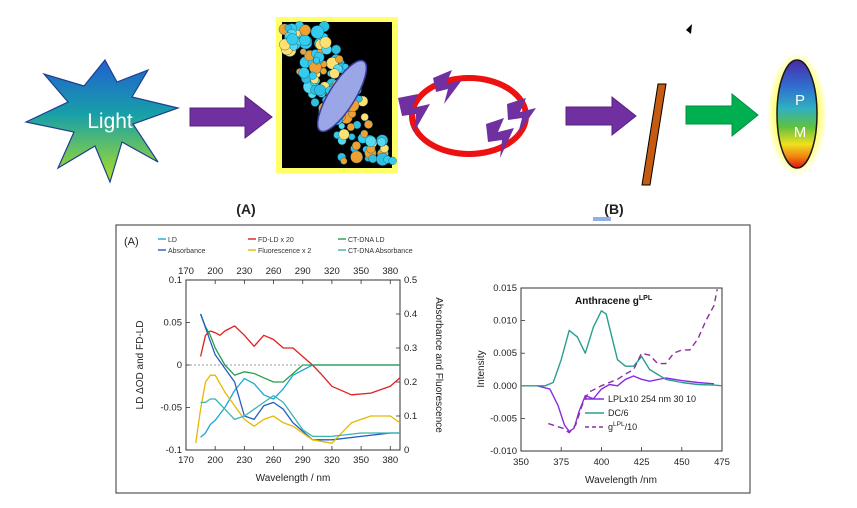 The height and width of the screenshot is (508, 857). Describe the element at coordinates (174, 450) in the screenshot. I see `y-tick-label: -0.1` at that location.